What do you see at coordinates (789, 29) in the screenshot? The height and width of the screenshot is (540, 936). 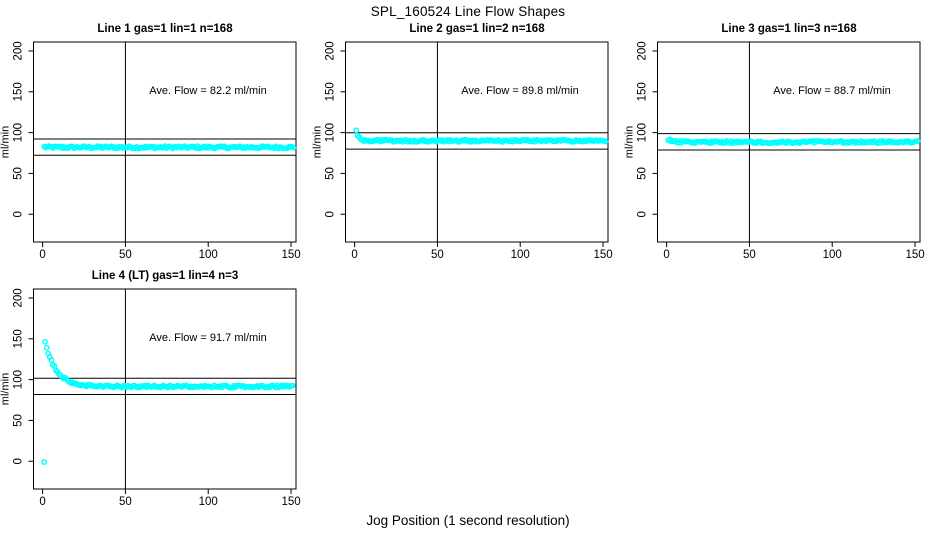 I see `subplot-title: Line 3 gas=1 lin=3 n=168` at bounding box center [789, 29].